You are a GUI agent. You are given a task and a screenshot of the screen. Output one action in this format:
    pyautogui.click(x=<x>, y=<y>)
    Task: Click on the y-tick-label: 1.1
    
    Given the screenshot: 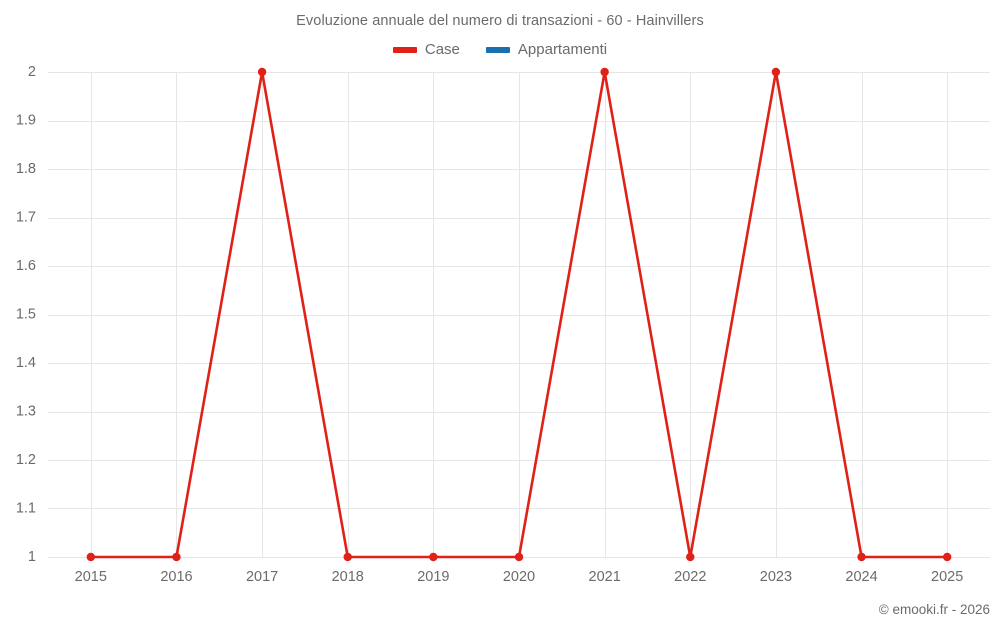 What is the action you would take?
    pyautogui.click(x=26, y=508)
    